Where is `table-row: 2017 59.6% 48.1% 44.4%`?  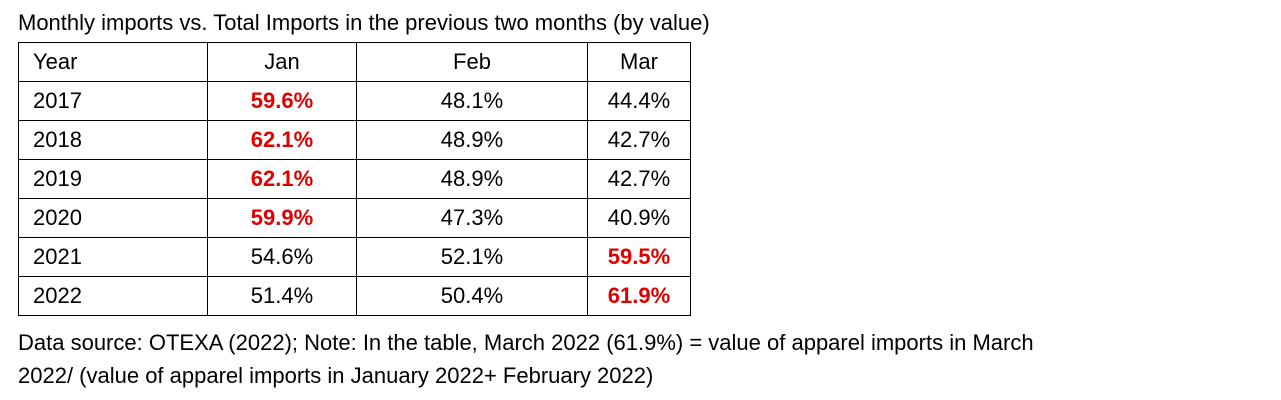 table-row: 2017 59.6% 48.1% 44.4% is located at coordinates (354, 101).